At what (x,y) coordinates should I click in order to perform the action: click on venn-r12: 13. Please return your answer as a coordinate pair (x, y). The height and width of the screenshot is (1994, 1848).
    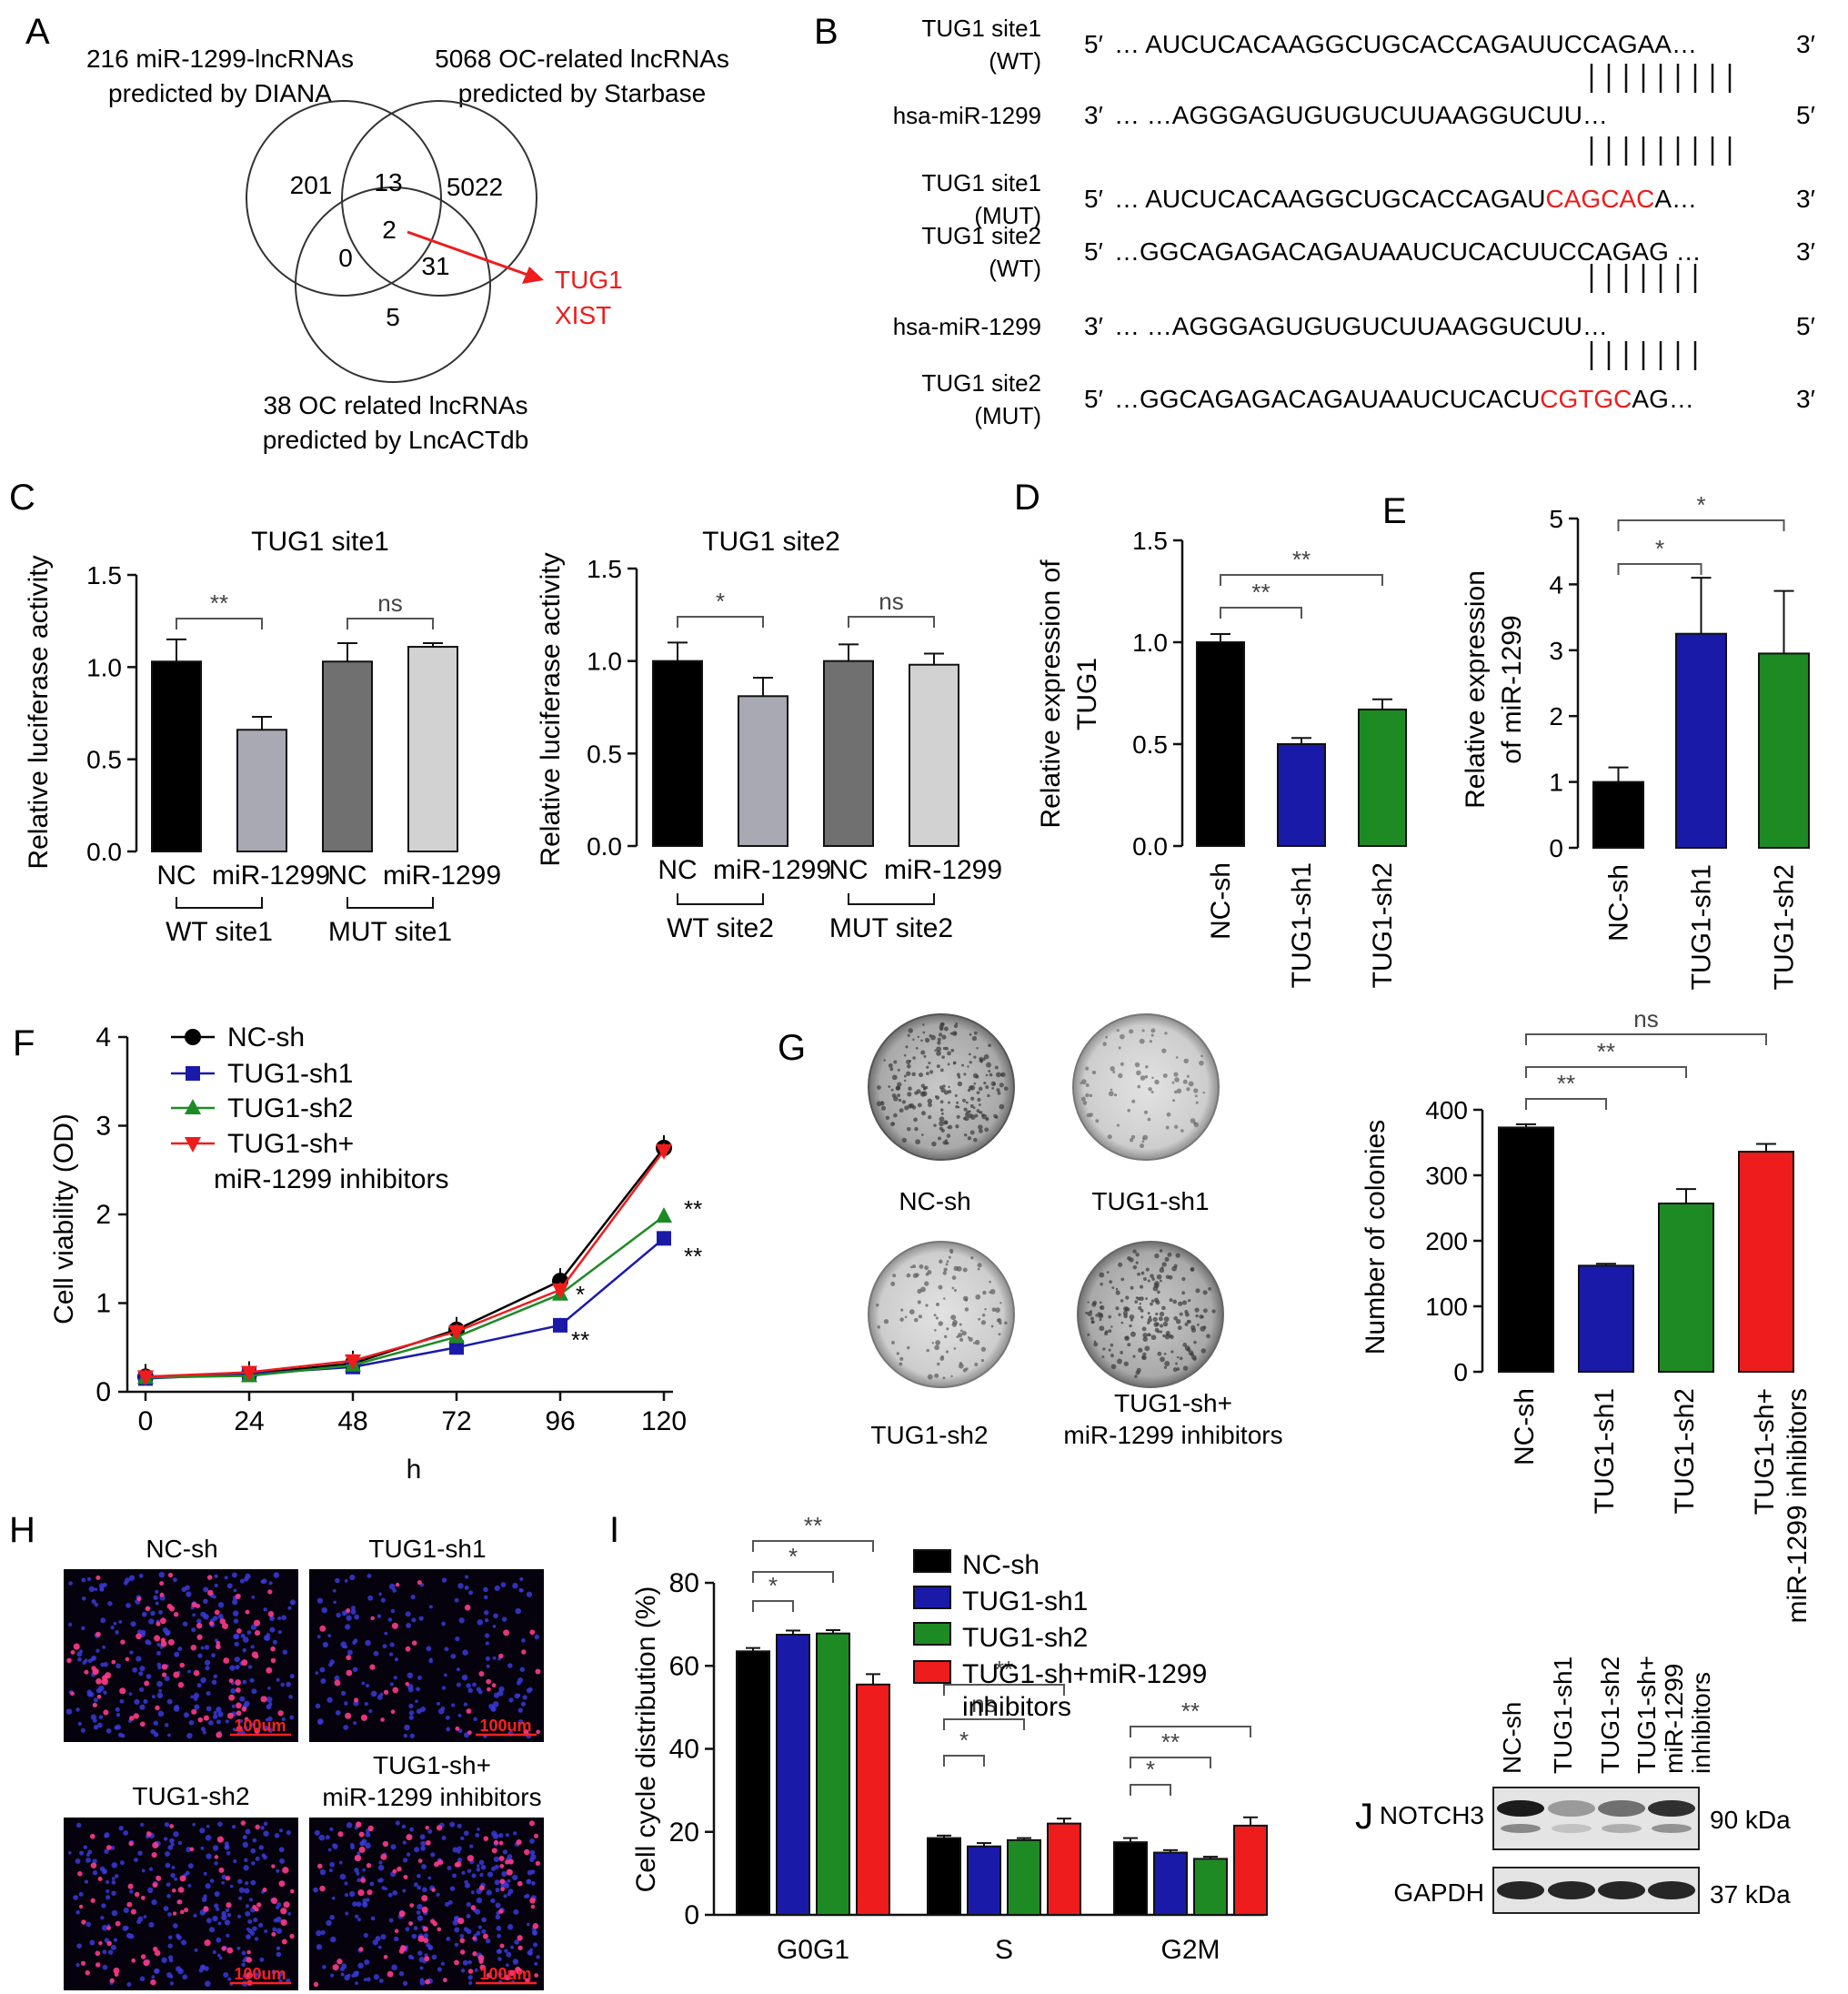
    Looking at the image, I should click on (388, 182).